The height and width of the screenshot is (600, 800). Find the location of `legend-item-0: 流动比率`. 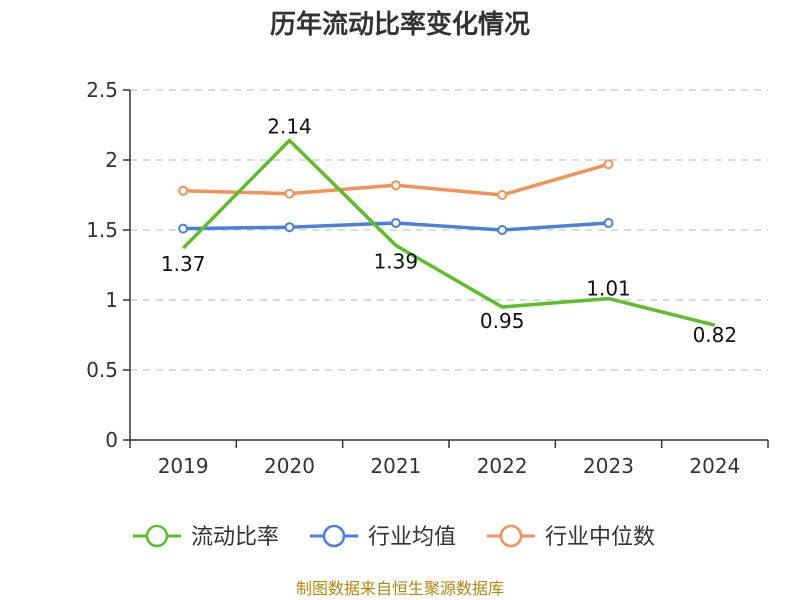

legend-item-0: 流动比率 is located at coordinates (206, 537).